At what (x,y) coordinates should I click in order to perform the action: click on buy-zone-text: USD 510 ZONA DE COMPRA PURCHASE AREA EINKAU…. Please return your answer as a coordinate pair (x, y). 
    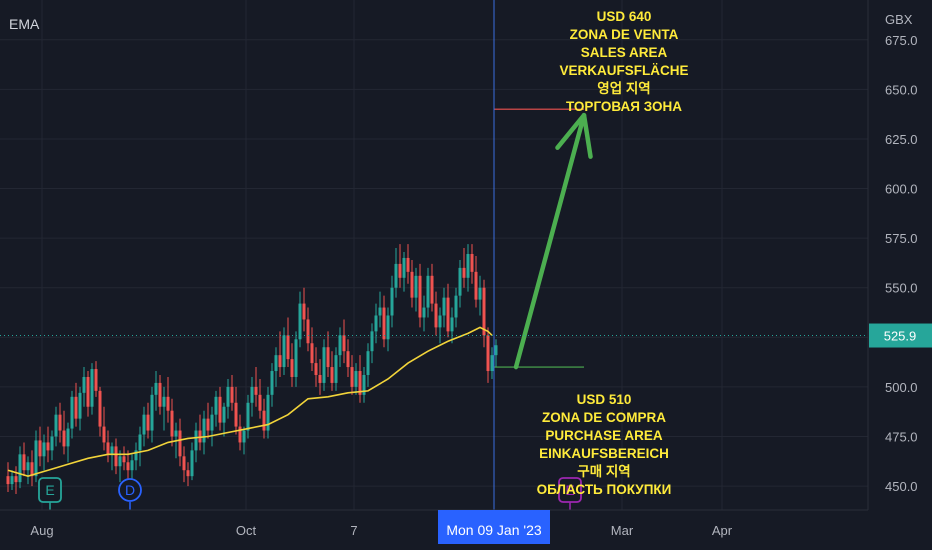
    Looking at the image, I should click on (604, 445).